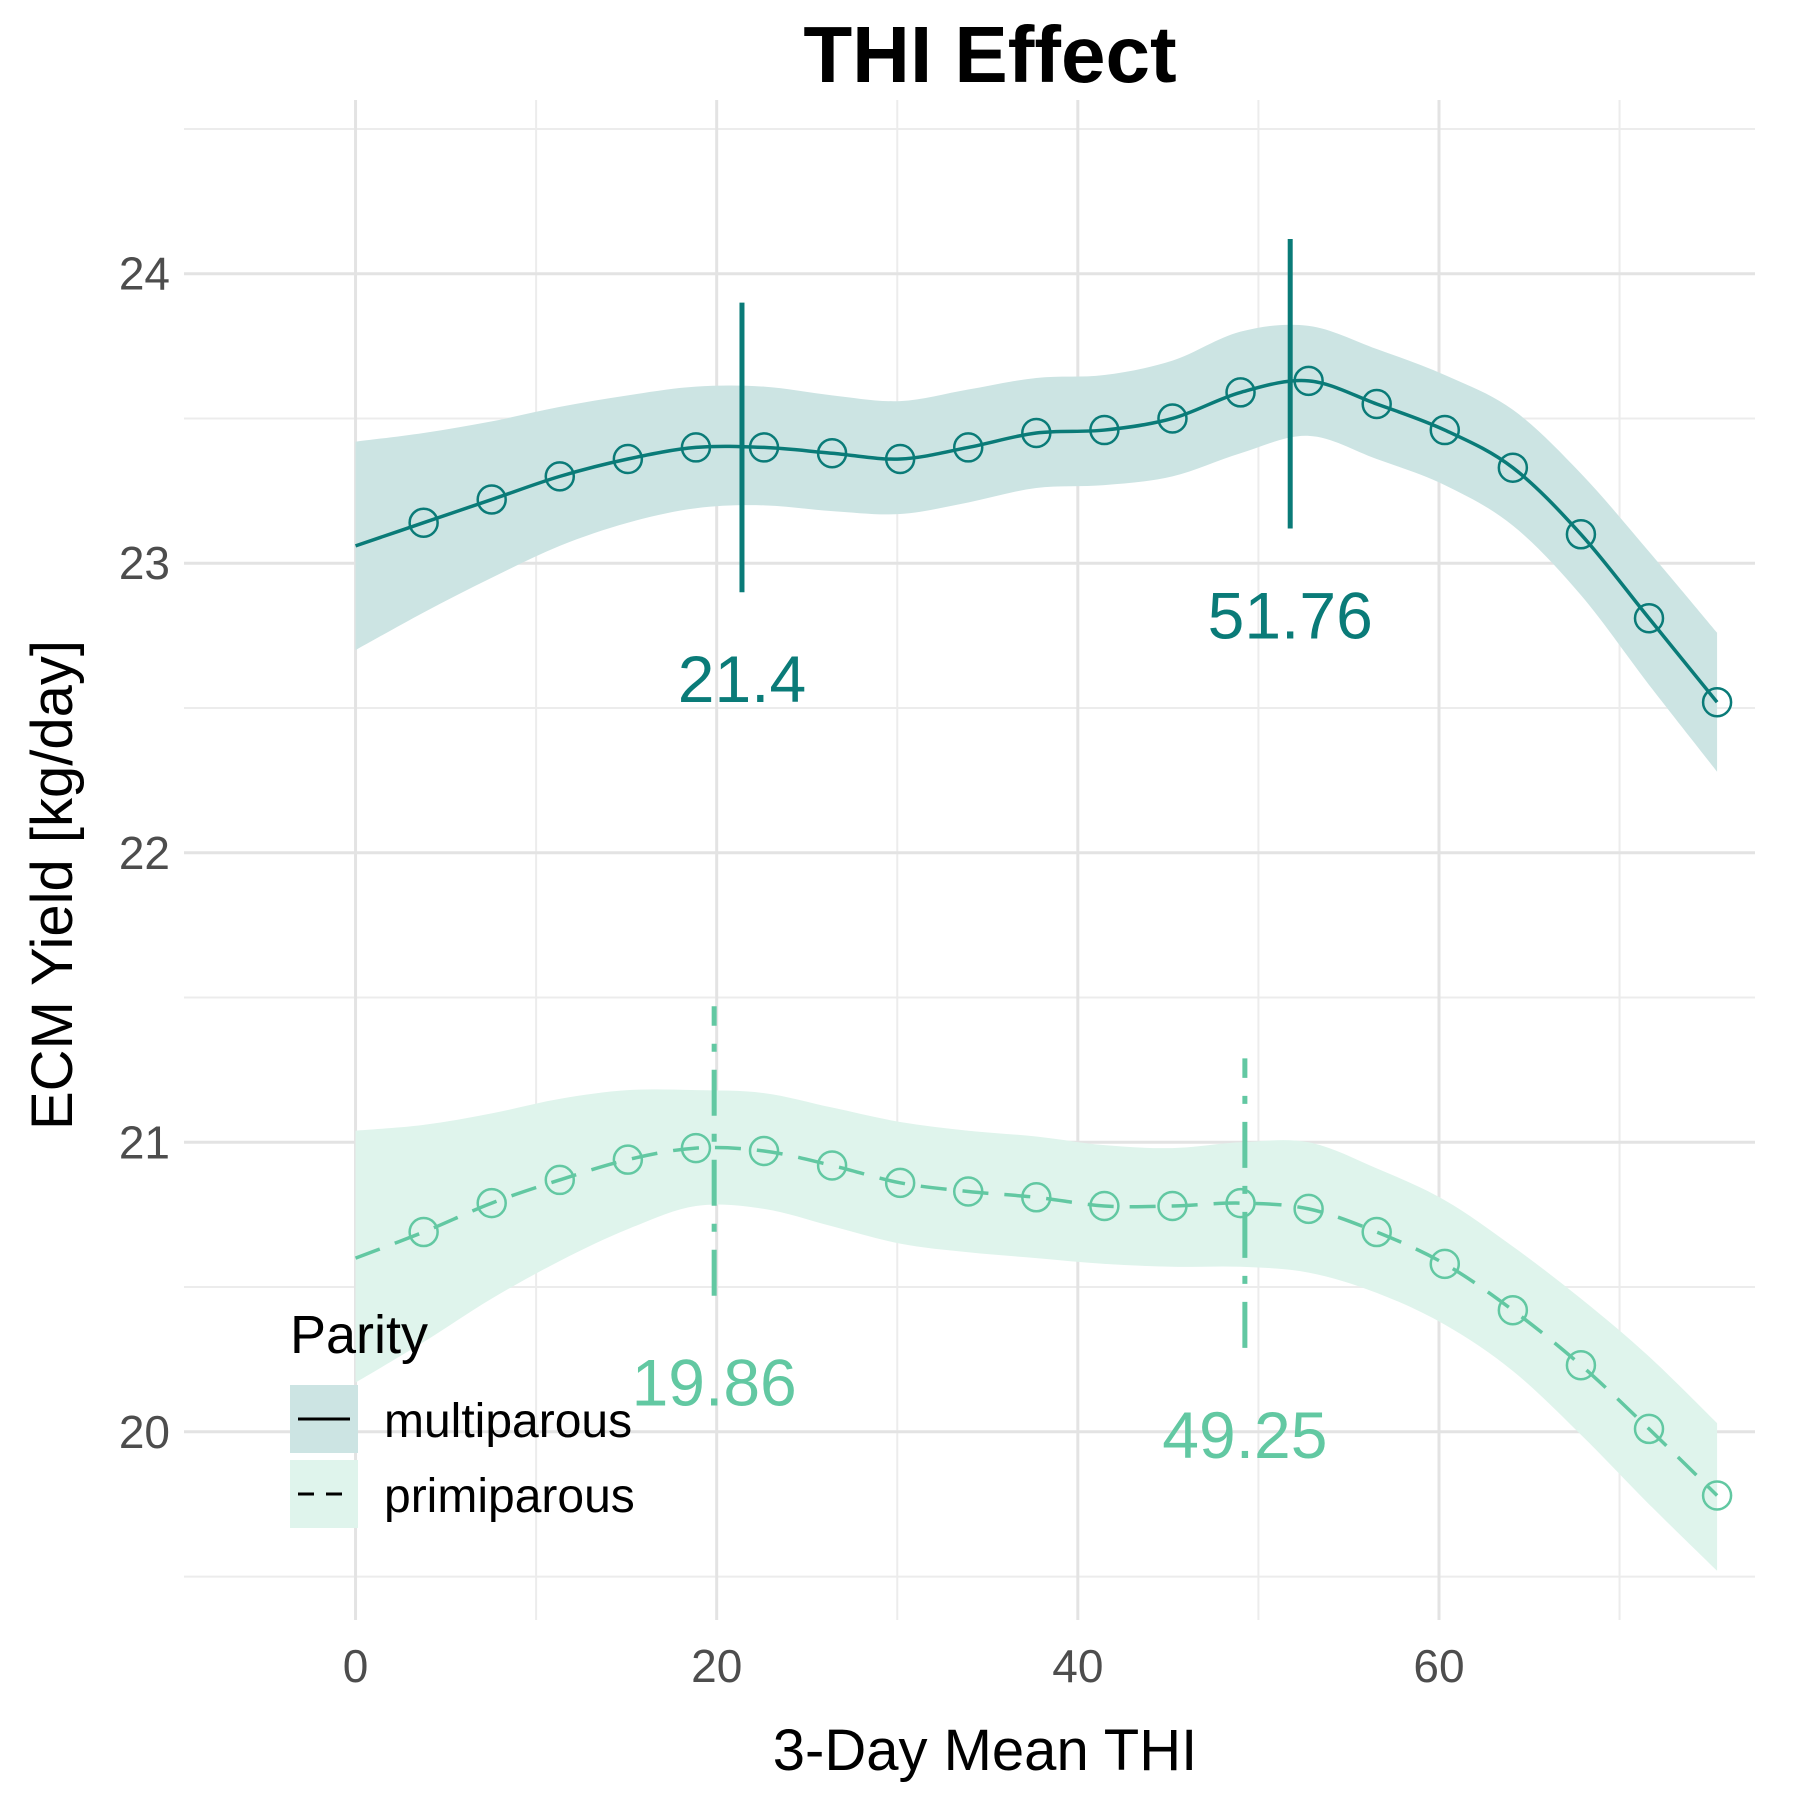 The height and width of the screenshot is (1800, 1800). Describe the element at coordinates (1036, 541) in the screenshot. I see `series-line-multiparous` at that location.